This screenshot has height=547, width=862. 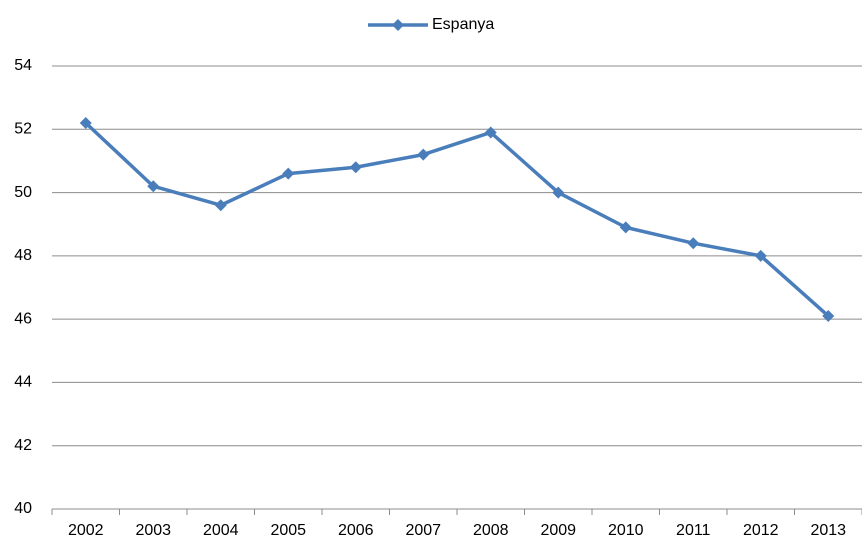 I want to click on y-tick-label: 54, so click(x=23, y=65).